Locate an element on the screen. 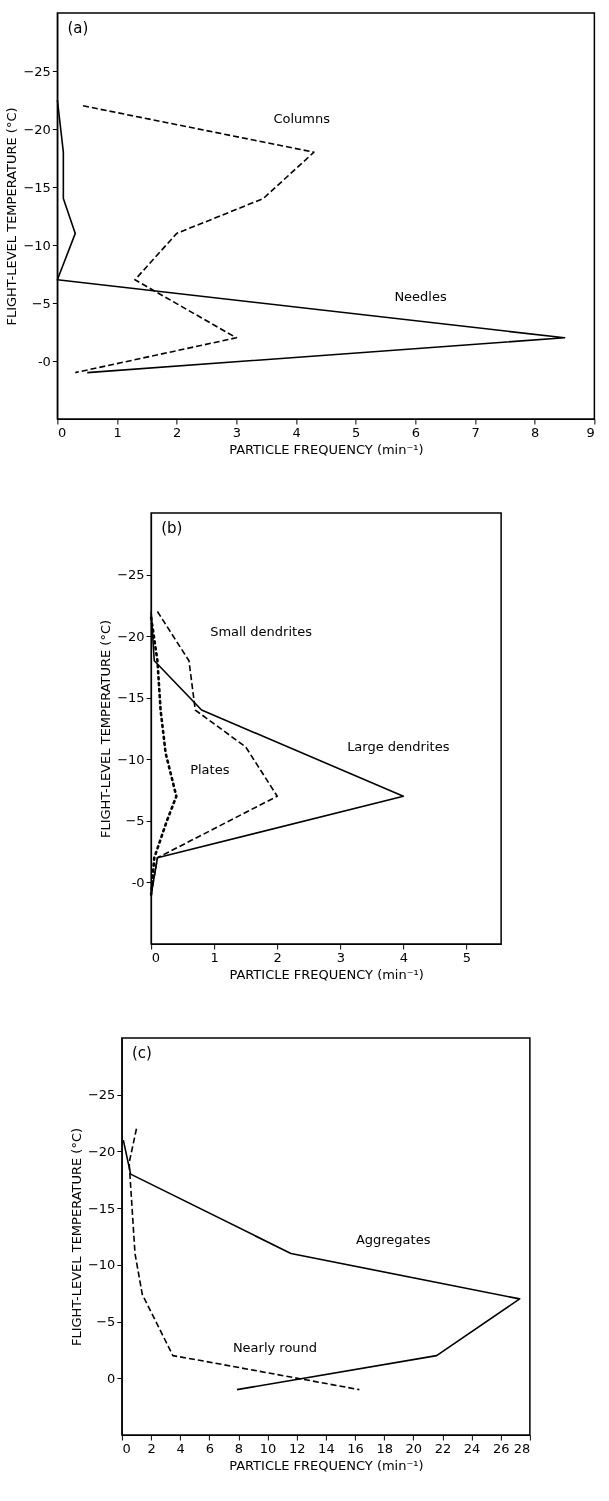 This screenshot has height=1501, width=609. series-label: Columns is located at coordinates (302, 118).